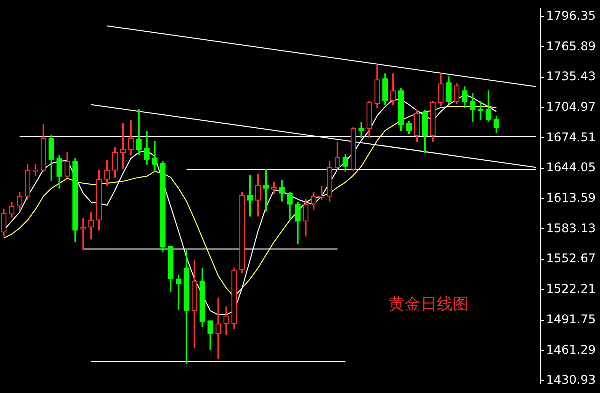 The width and height of the screenshot is (600, 393). I want to click on y-tick-label: 1552.67, so click(571, 259).